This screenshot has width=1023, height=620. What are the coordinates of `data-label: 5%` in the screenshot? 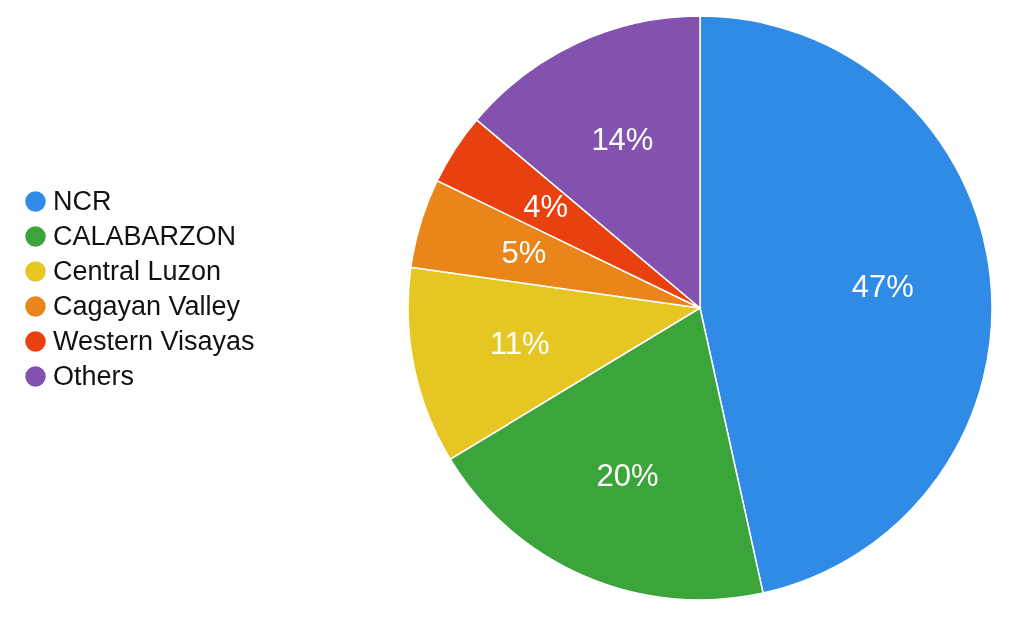 It's located at (524, 253).